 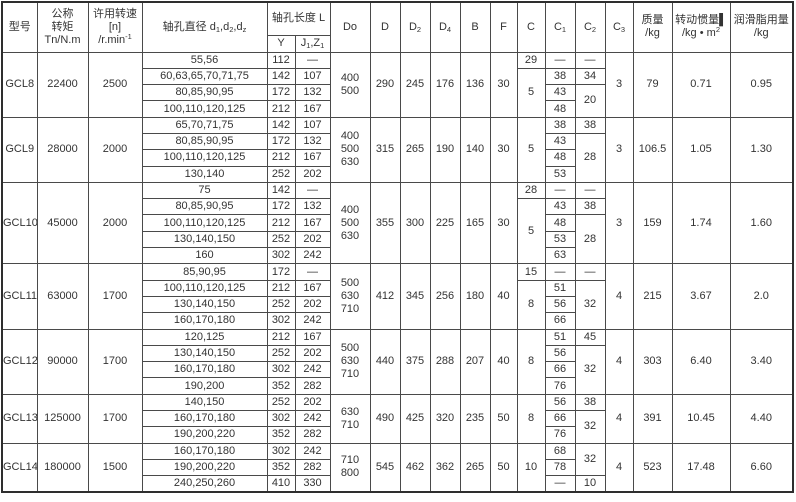 I want to click on length-jz-cell: 282, so click(x=312, y=467).